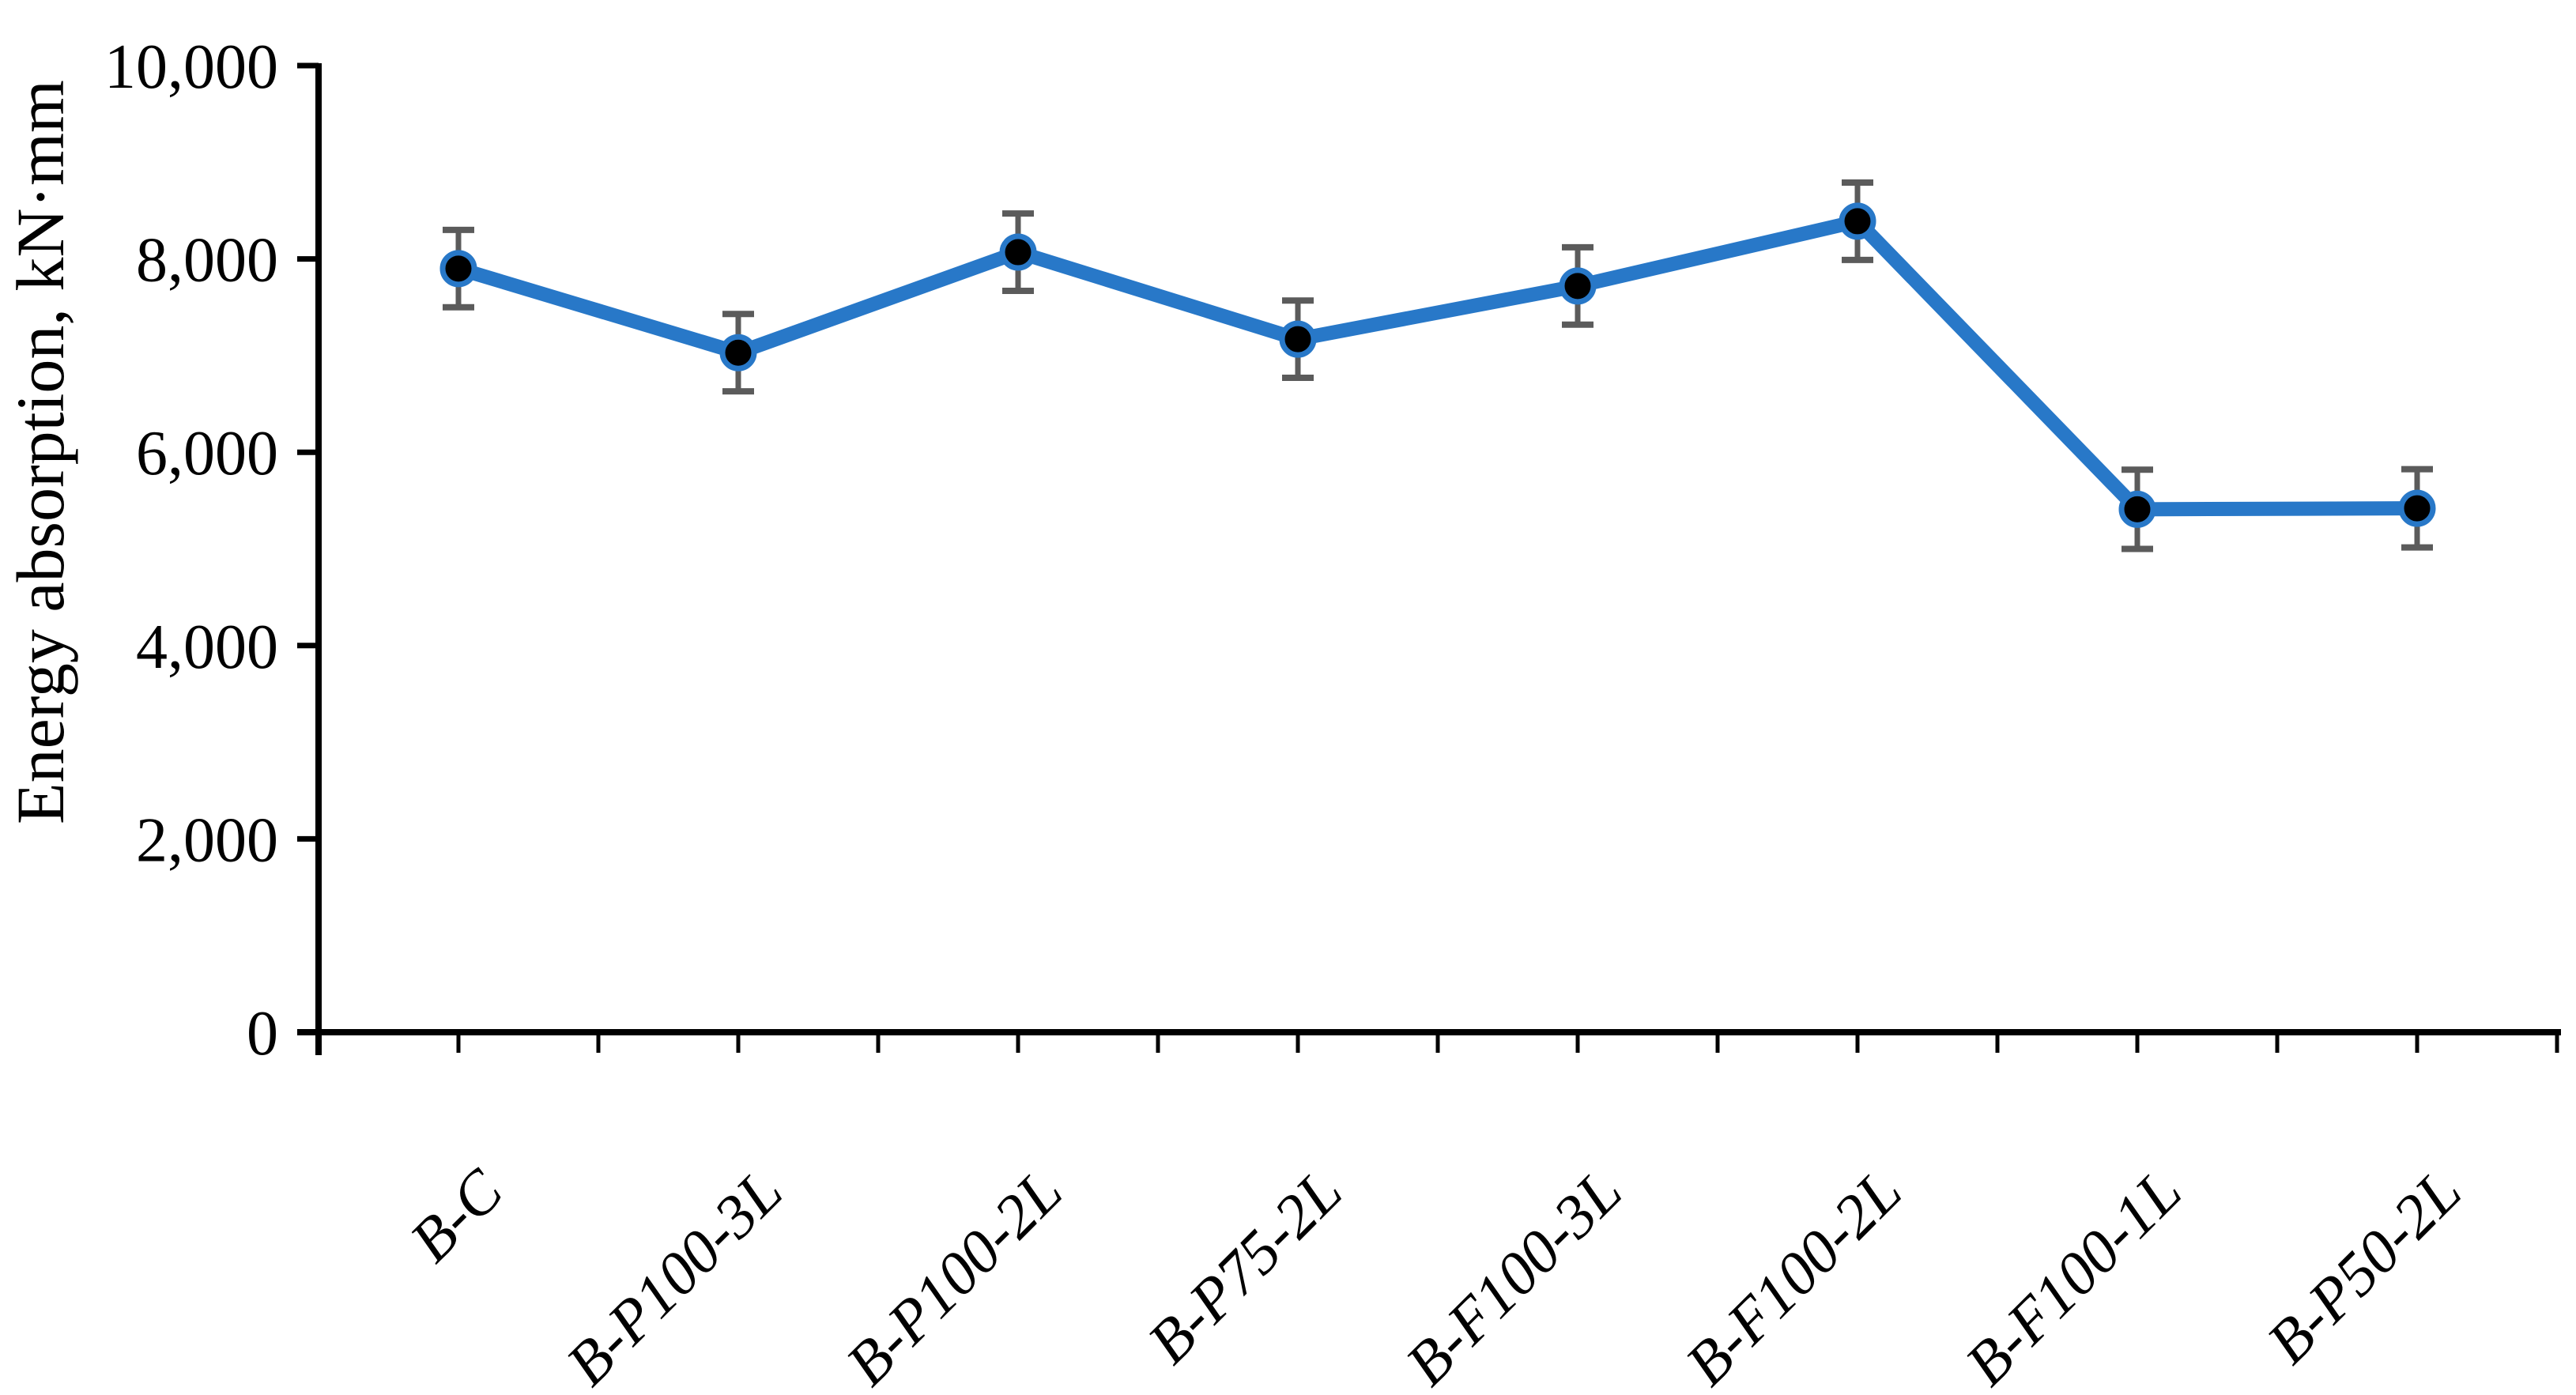  I want to click on y-axis-tick-label: 0, so click(262, 1034).